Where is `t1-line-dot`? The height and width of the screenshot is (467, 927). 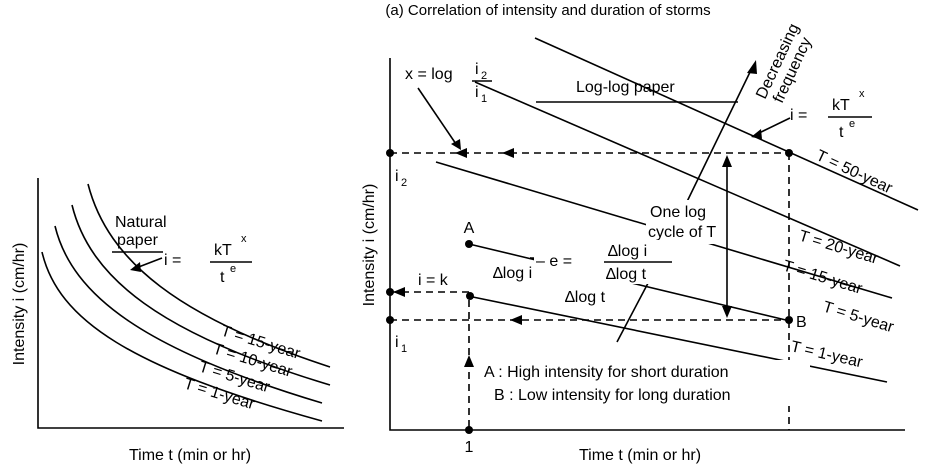 t1-line-dot is located at coordinates (470, 296).